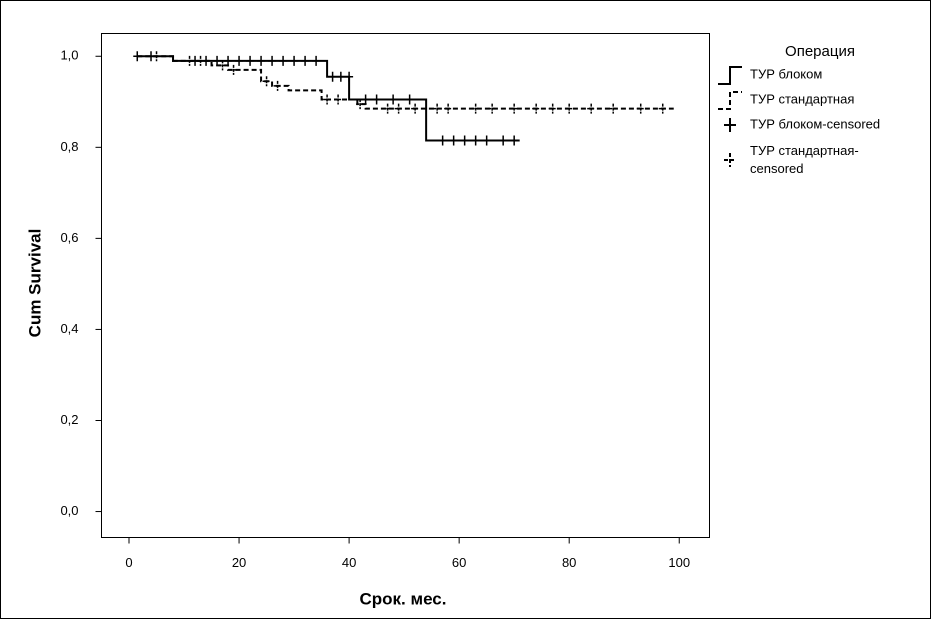 The height and width of the screenshot is (619, 931). Describe the element at coordinates (804, 150) in the screenshot. I see `legend-label-line: ТУР стандартная-` at that location.